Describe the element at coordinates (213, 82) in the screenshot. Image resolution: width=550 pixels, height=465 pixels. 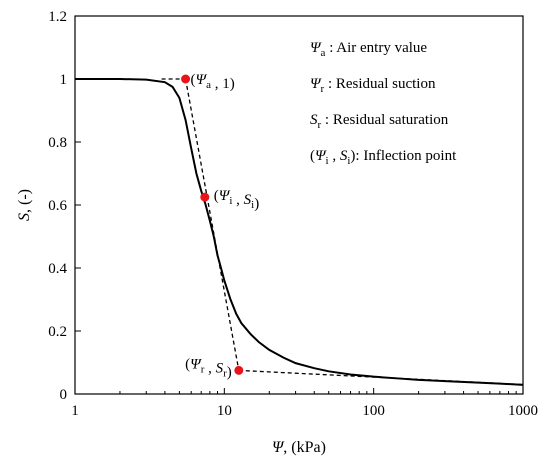
I see `air-entry-label: (Ψa , 1)` at that location.